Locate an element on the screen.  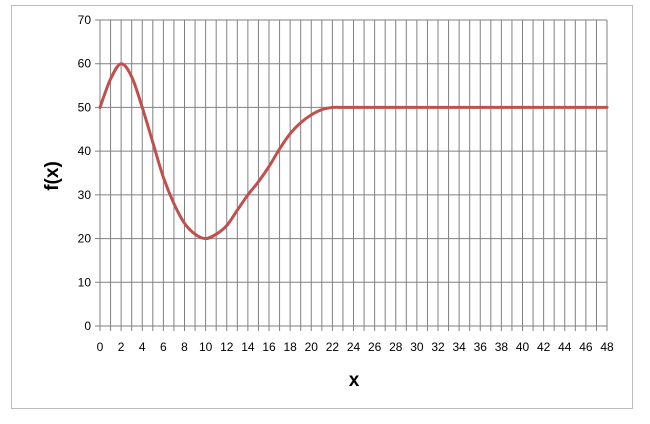
x-tick-label: 8 is located at coordinates (184, 347).